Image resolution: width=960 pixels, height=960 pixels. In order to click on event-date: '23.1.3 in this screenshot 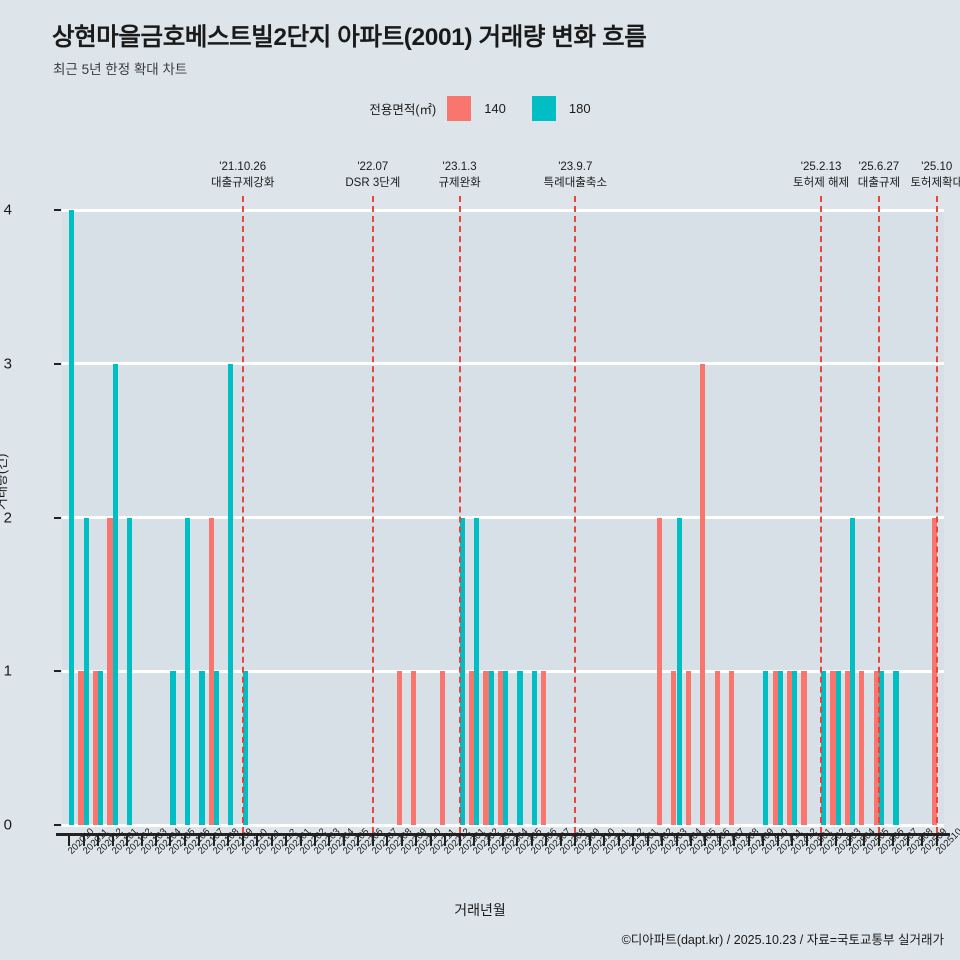, I will do `click(459, 167)`.